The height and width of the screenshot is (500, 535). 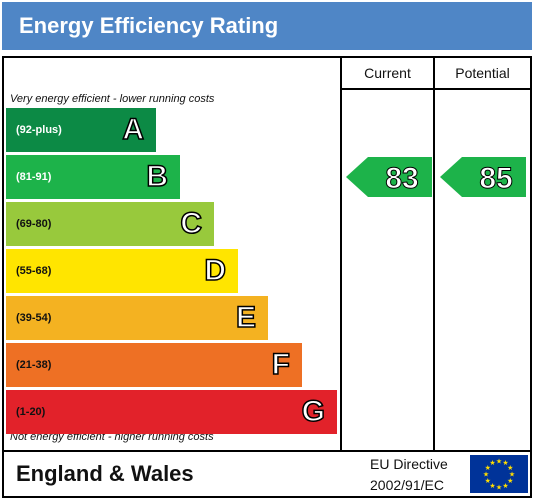 I want to click on band-letter: G, so click(x=313, y=411).